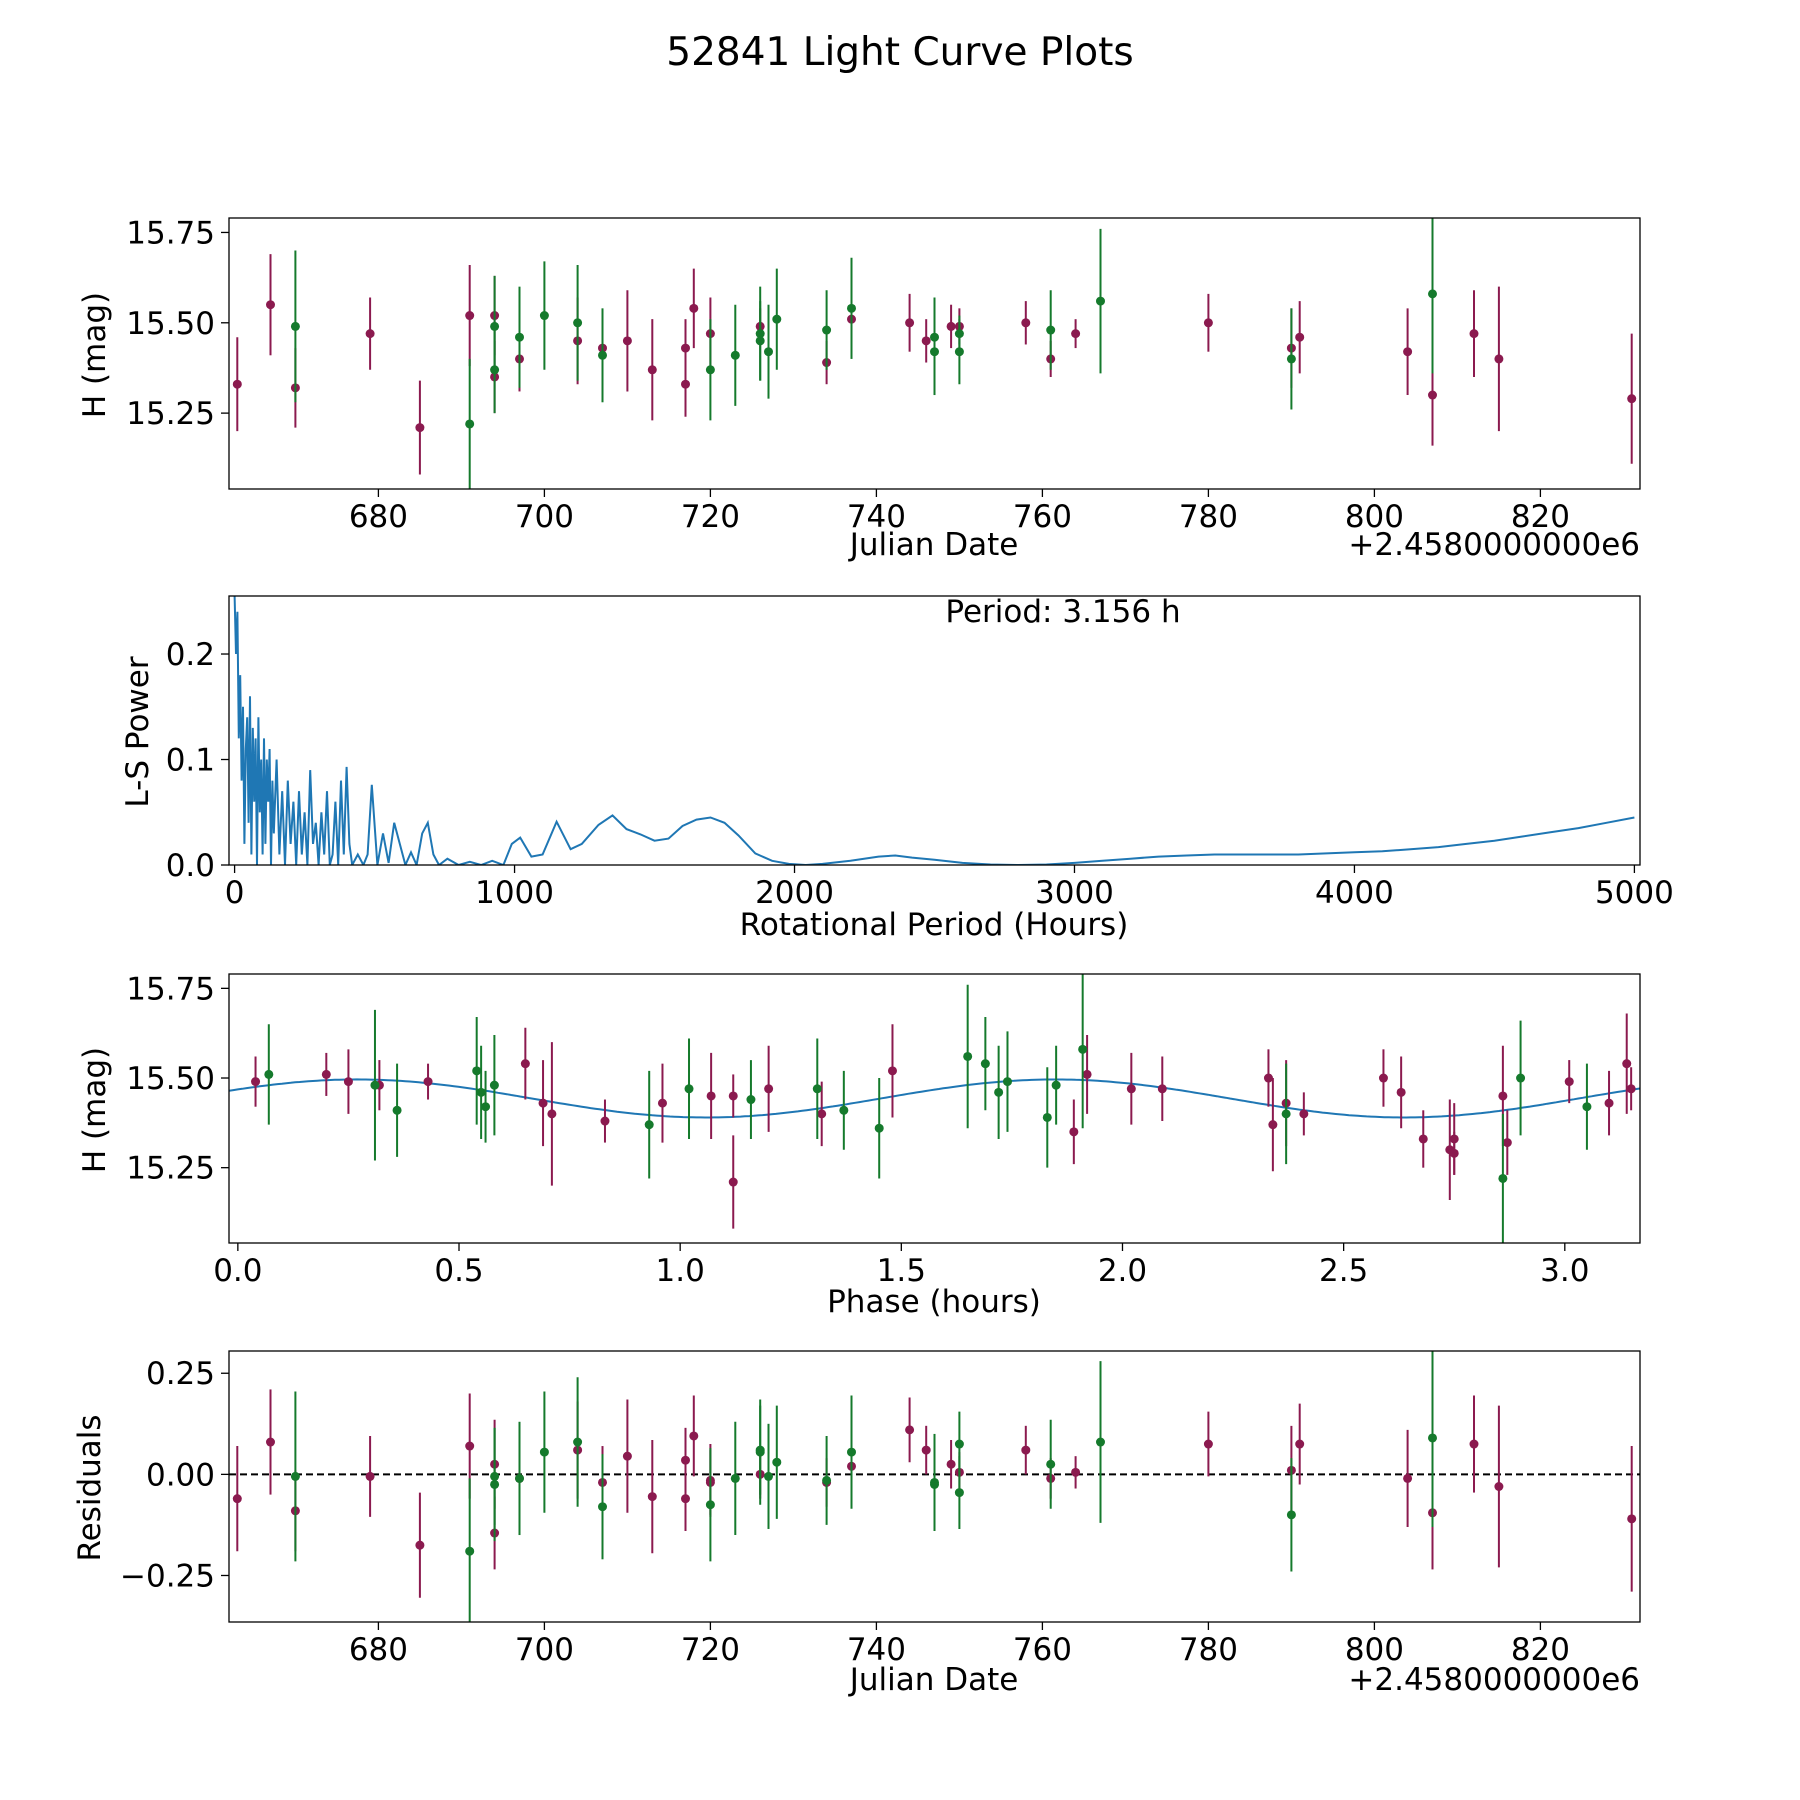 This screenshot has height=1800, width=1800. Describe the element at coordinates (458, 1271) in the screenshot. I see `phased-xtick-label: 0.5` at that location.